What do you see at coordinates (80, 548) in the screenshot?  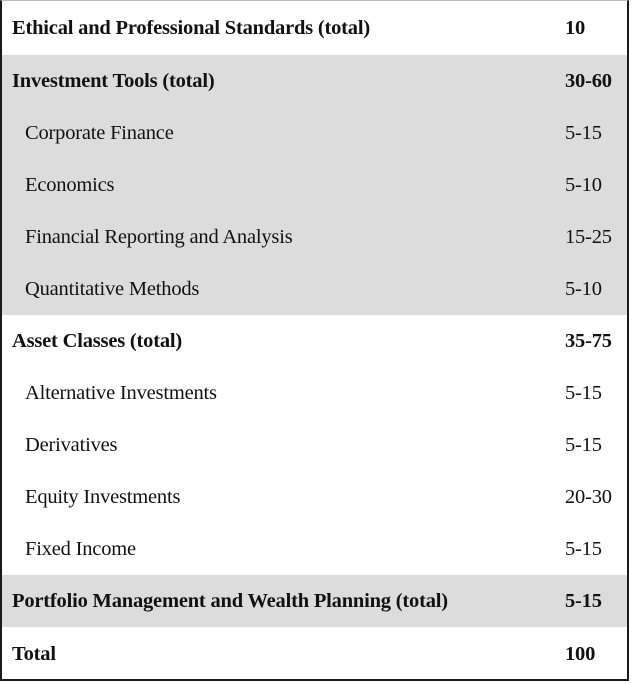 I see `row-label: Fixed Income` at bounding box center [80, 548].